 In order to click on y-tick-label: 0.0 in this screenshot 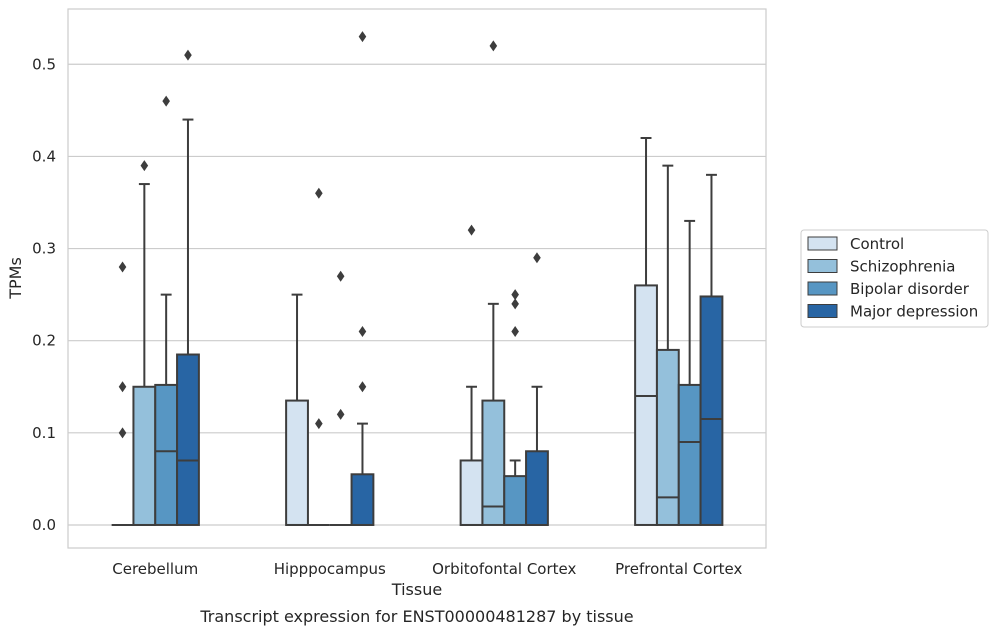, I will do `click(44, 525)`.